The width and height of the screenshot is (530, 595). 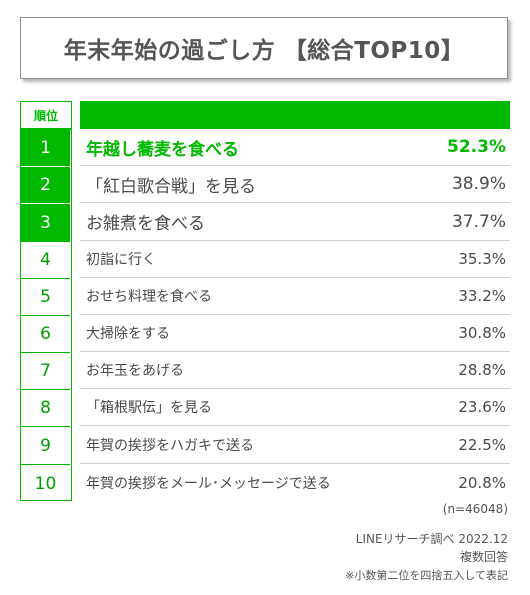 I want to click on rank-column: 1 2 3 4 5 6 7 8 9 10, so click(x=46, y=315).